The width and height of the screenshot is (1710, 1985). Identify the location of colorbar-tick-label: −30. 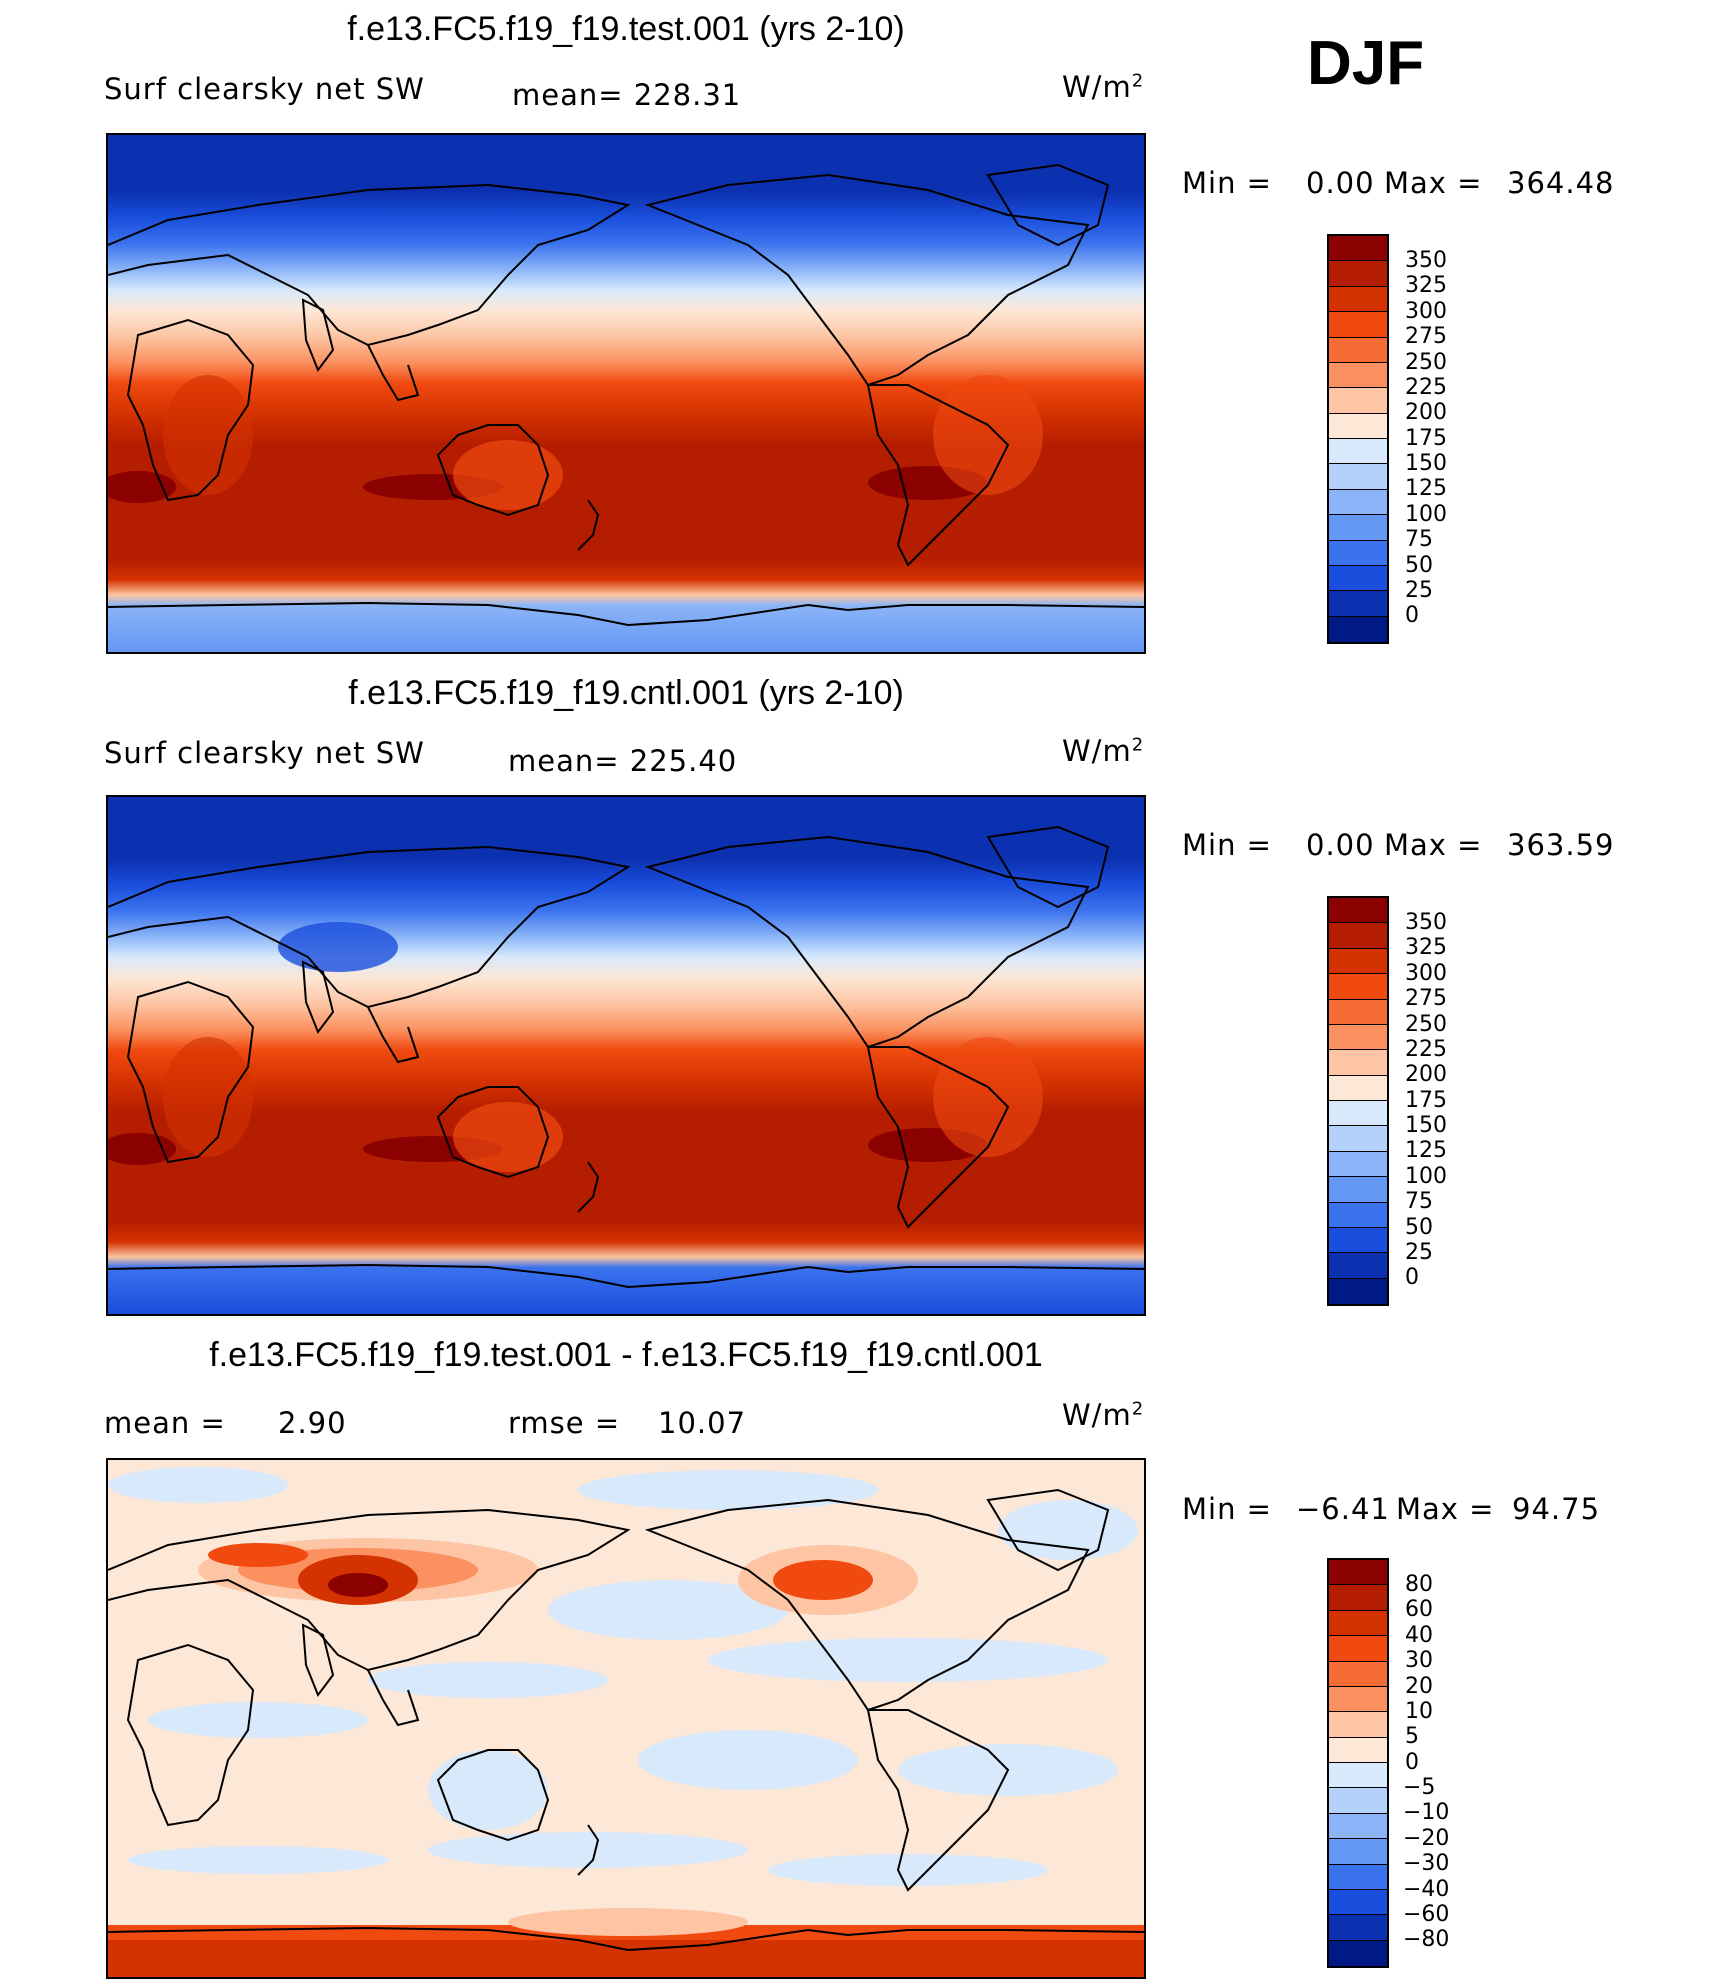
(1426, 1864).